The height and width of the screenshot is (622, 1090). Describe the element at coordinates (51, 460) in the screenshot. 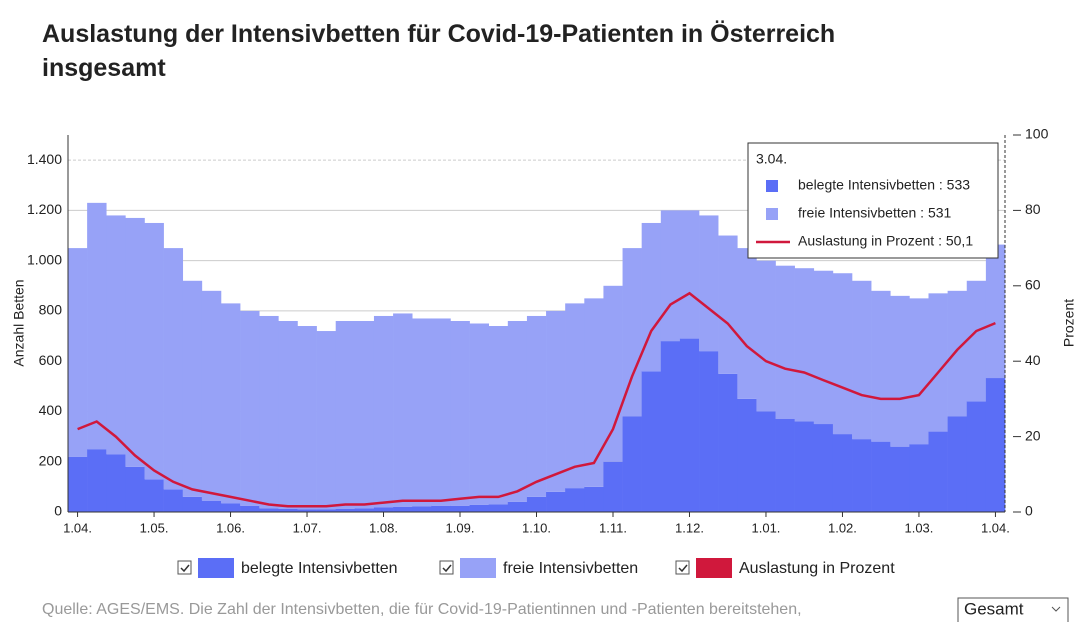

I see `y-tick-label: 200` at that location.